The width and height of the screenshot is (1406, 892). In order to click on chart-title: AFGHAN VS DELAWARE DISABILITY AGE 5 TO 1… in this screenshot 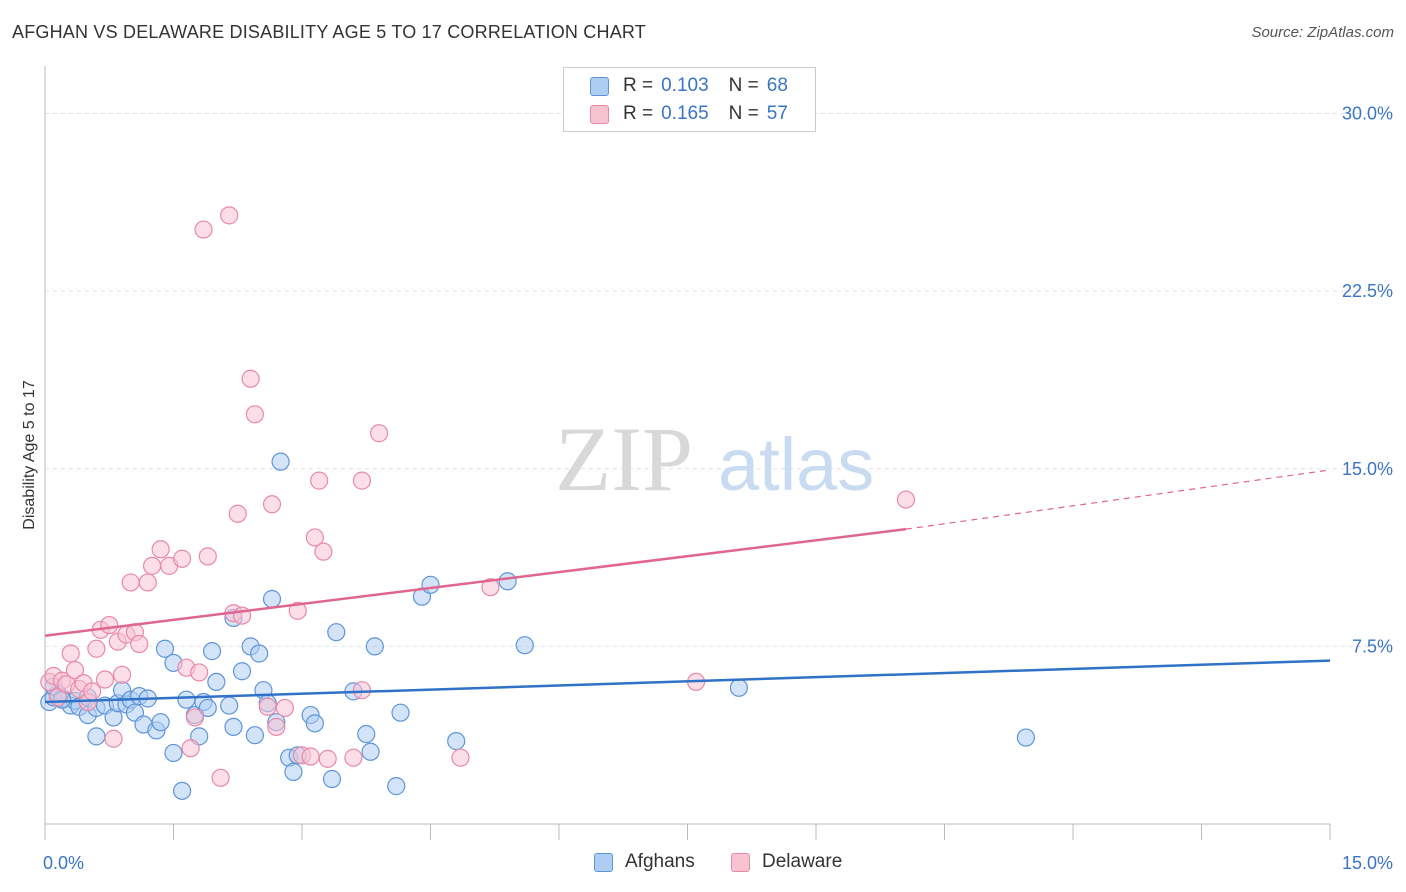, I will do `click(329, 32)`.